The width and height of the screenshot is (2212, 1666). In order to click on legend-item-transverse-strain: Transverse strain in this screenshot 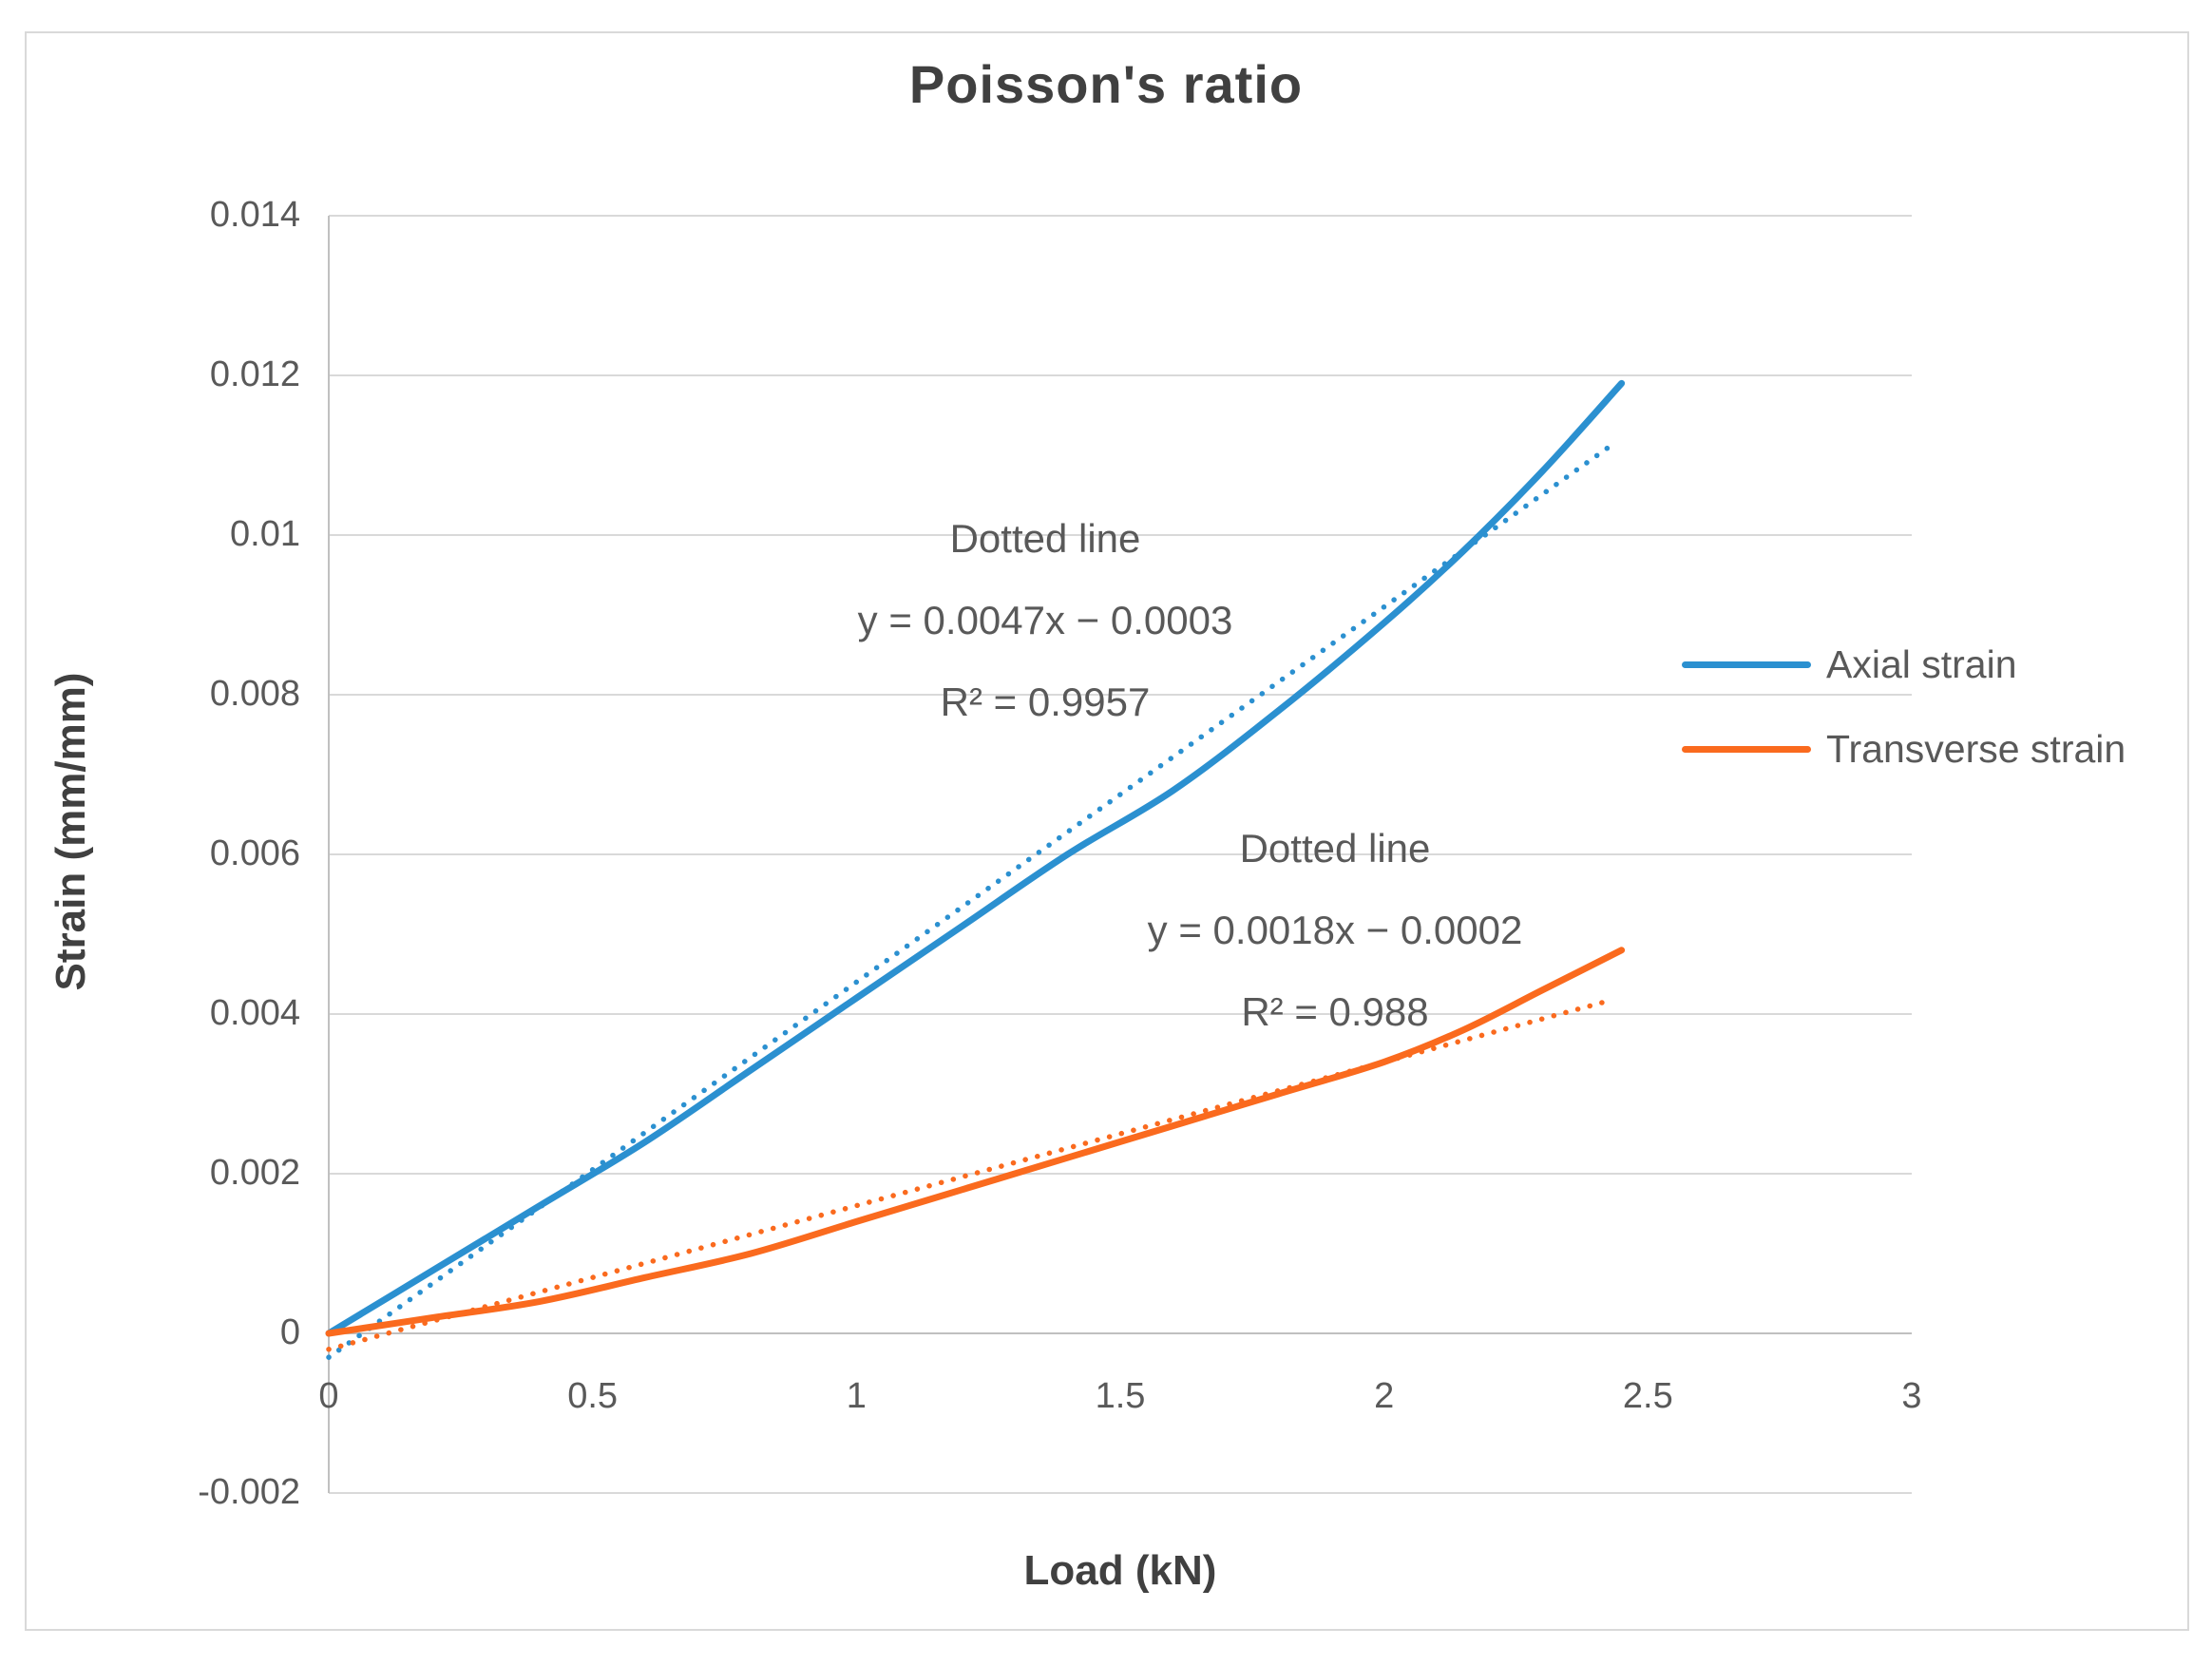, I will do `click(1904, 749)`.